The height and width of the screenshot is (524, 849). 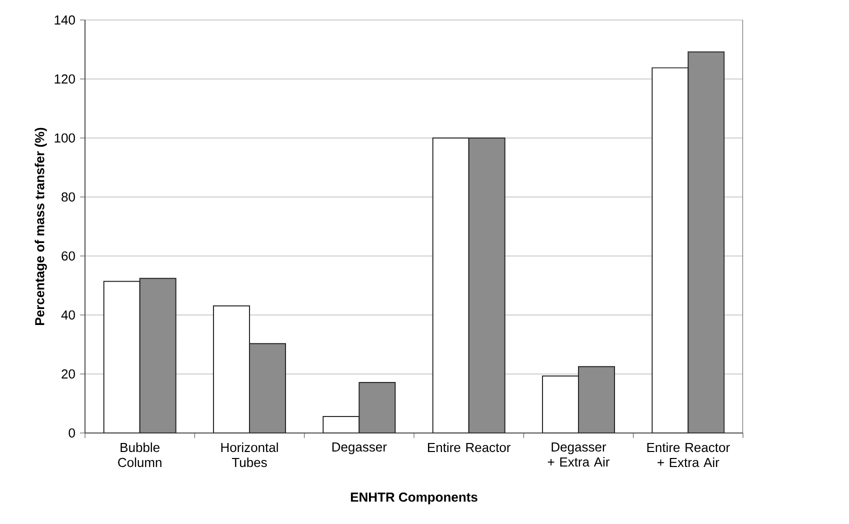 I want to click on y-axis-title: Percentage of mass transfer (%), so click(x=40, y=226).